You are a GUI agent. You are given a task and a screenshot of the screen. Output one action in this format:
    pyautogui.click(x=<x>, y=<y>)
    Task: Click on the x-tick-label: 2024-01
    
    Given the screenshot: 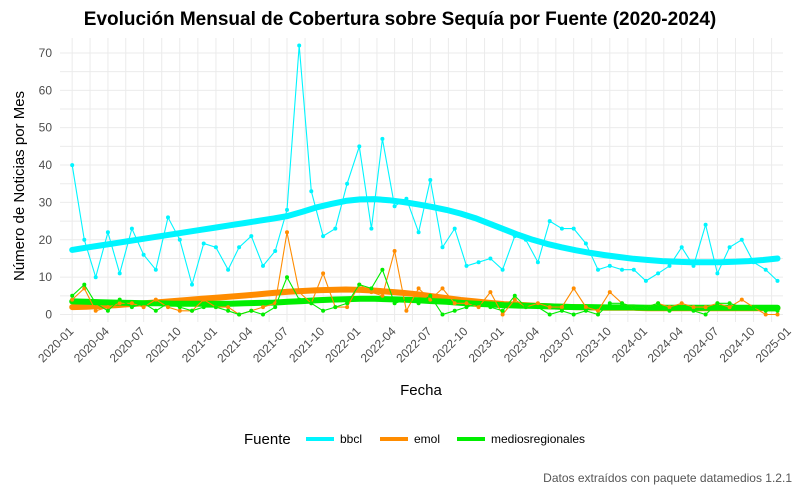 What is the action you would take?
    pyautogui.click(x=629, y=344)
    